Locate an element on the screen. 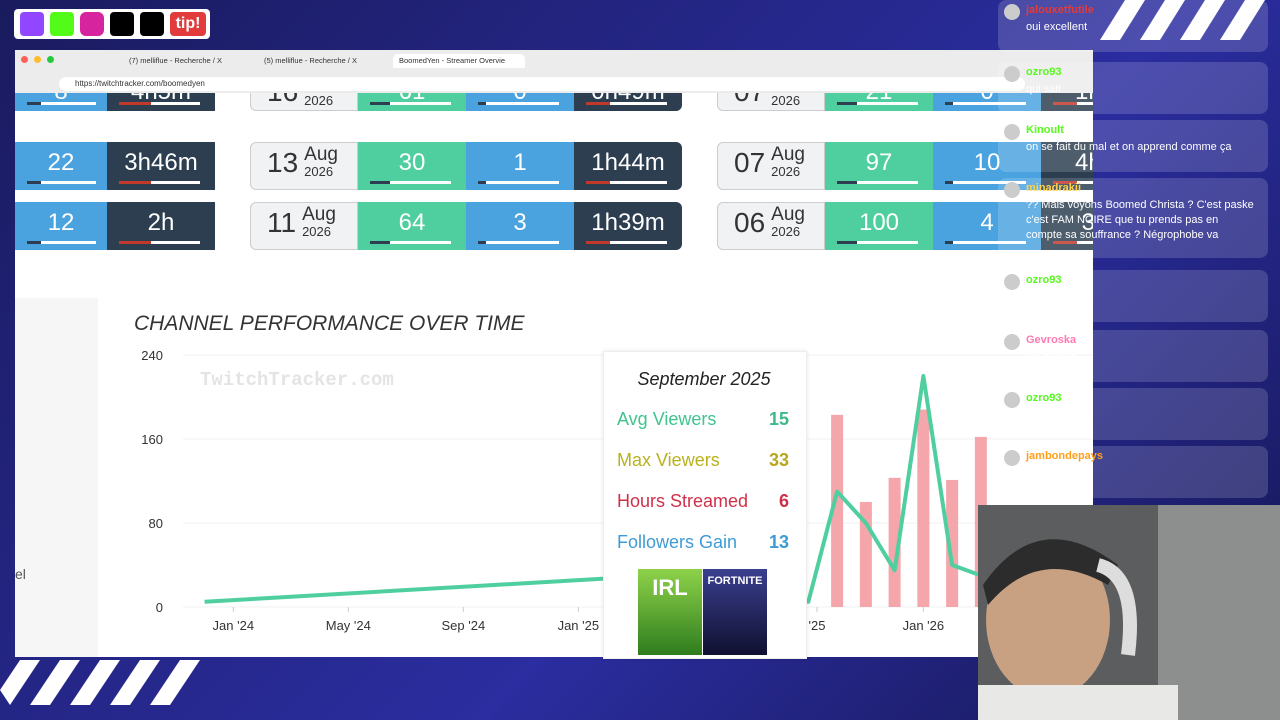 The height and width of the screenshot is (720, 1280). followers: 10 is located at coordinates (987, 166).